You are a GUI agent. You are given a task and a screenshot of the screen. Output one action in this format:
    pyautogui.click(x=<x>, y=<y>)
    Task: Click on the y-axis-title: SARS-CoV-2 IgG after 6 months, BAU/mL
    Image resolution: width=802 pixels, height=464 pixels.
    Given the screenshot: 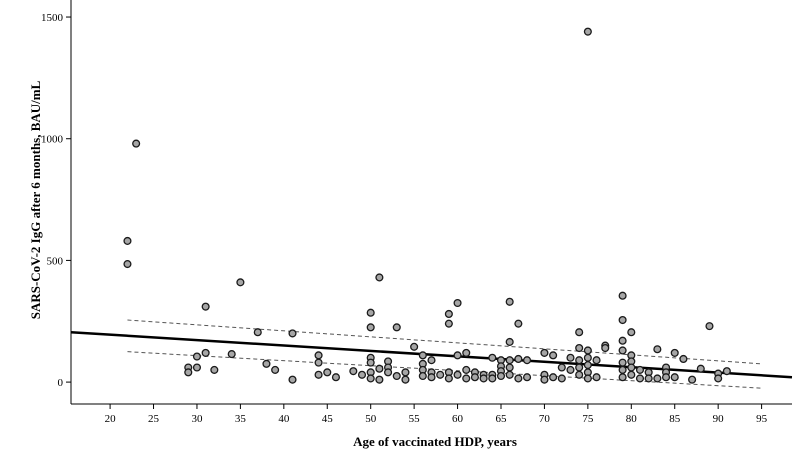 What is the action you would take?
    pyautogui.click(x=35, y=199)
    